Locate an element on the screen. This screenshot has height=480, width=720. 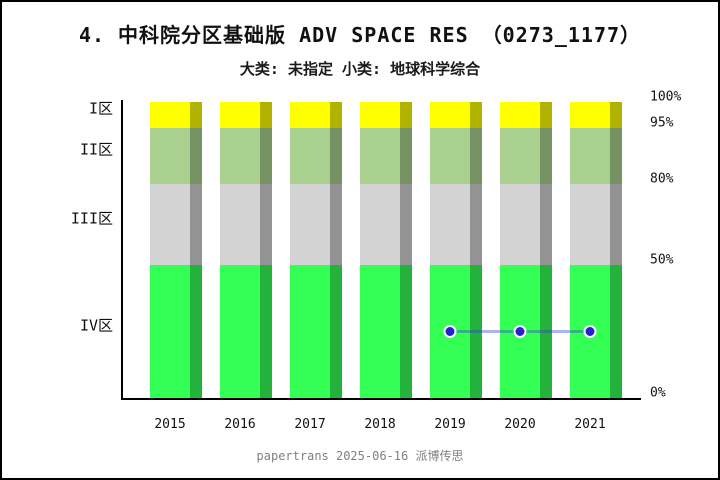
y-tick-label: 50% is located at coordinates (662, 260).